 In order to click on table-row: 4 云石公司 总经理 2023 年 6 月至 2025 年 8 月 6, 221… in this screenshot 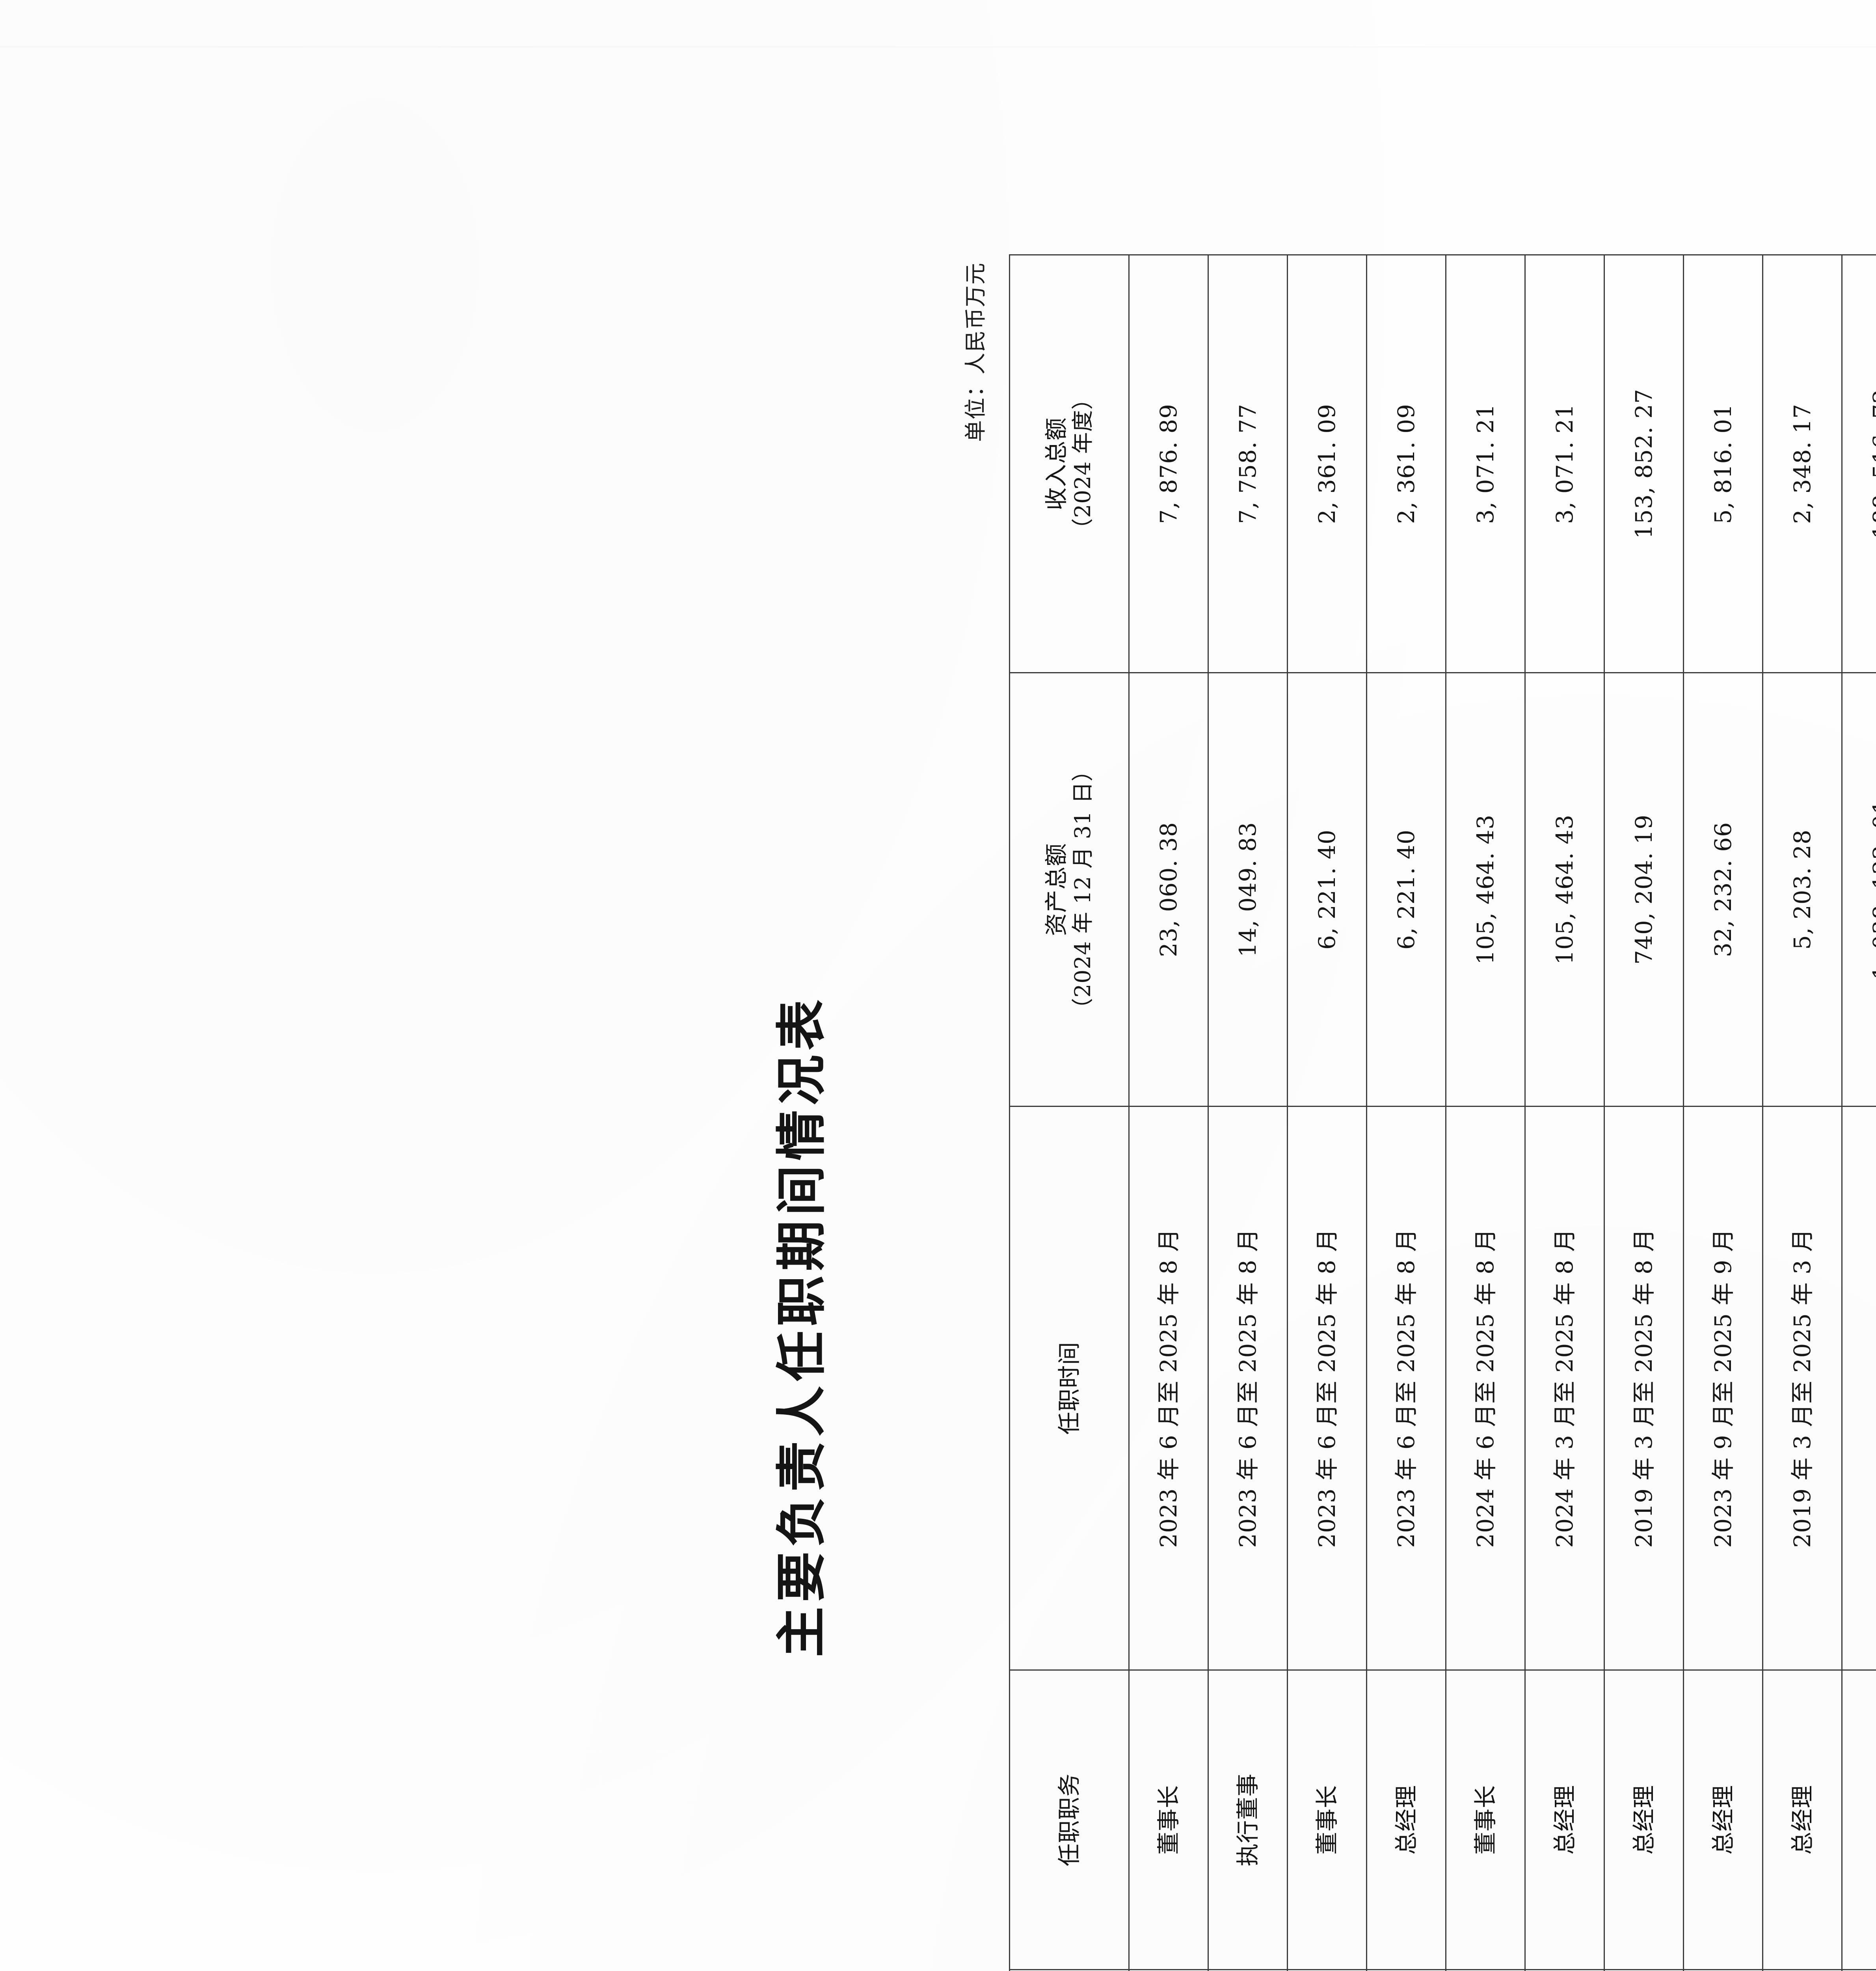, I will do `click(1406, 1113)`.